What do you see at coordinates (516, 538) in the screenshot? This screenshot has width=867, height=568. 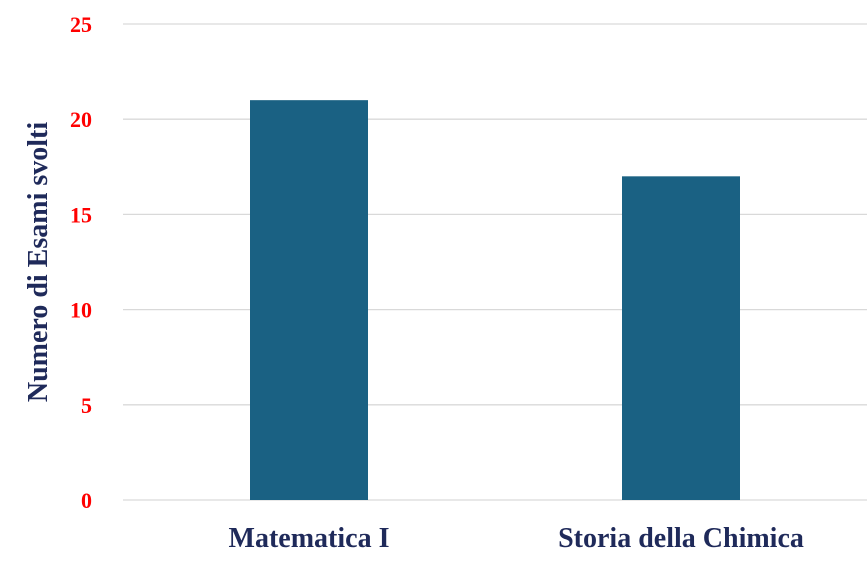 I see `x-category-labels: Matematica I Storia della Chimica` at bounding box center [516, 538].